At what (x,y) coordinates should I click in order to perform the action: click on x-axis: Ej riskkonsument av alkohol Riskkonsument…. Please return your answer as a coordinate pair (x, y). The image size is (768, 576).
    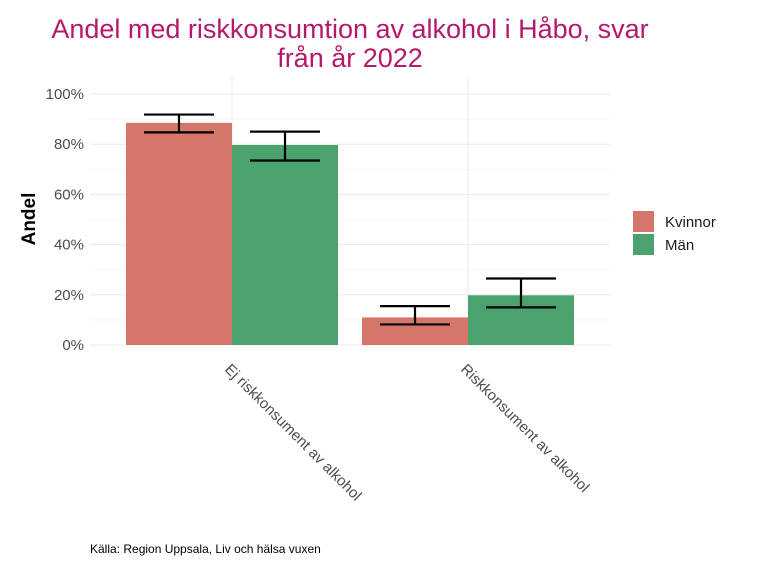
    Looking at the image, I should click on (406, 432).